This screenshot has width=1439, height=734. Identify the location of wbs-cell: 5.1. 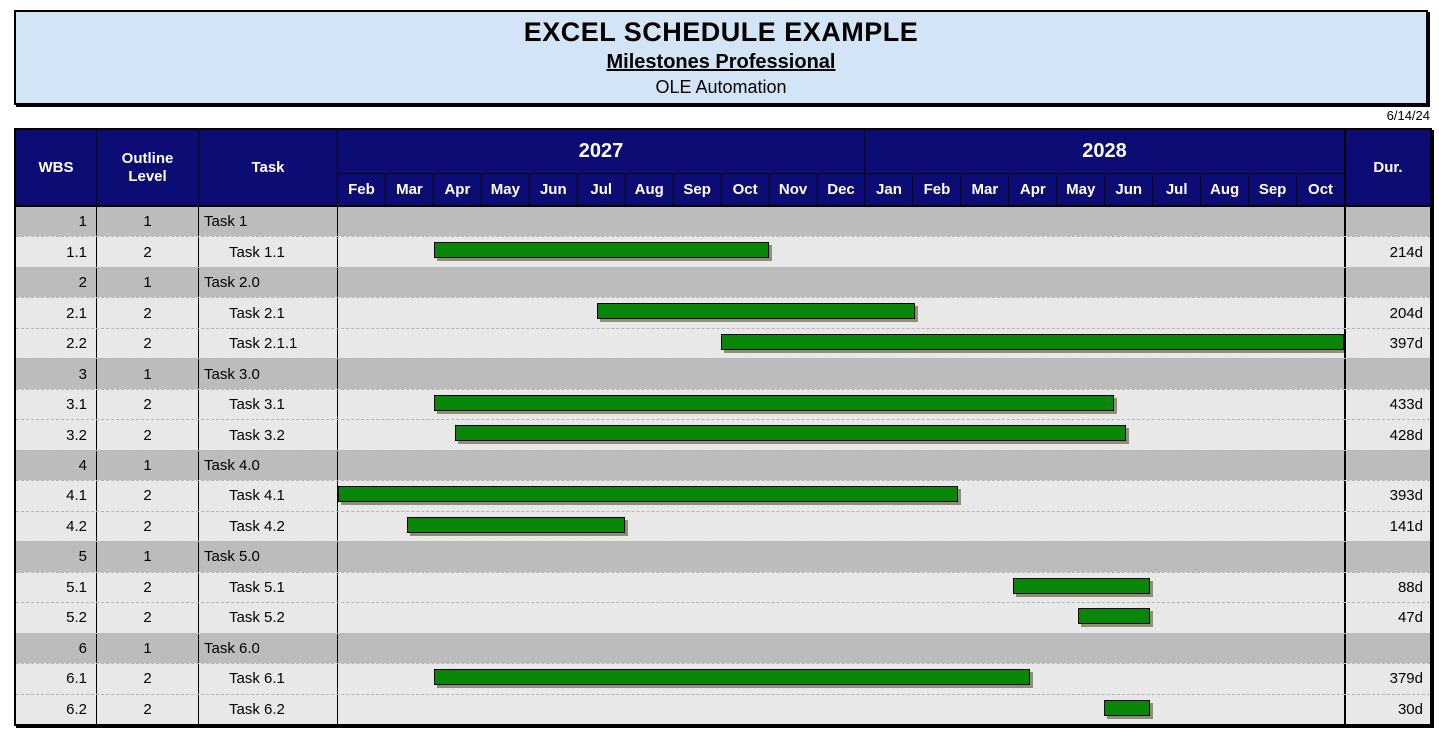
(56, 587).